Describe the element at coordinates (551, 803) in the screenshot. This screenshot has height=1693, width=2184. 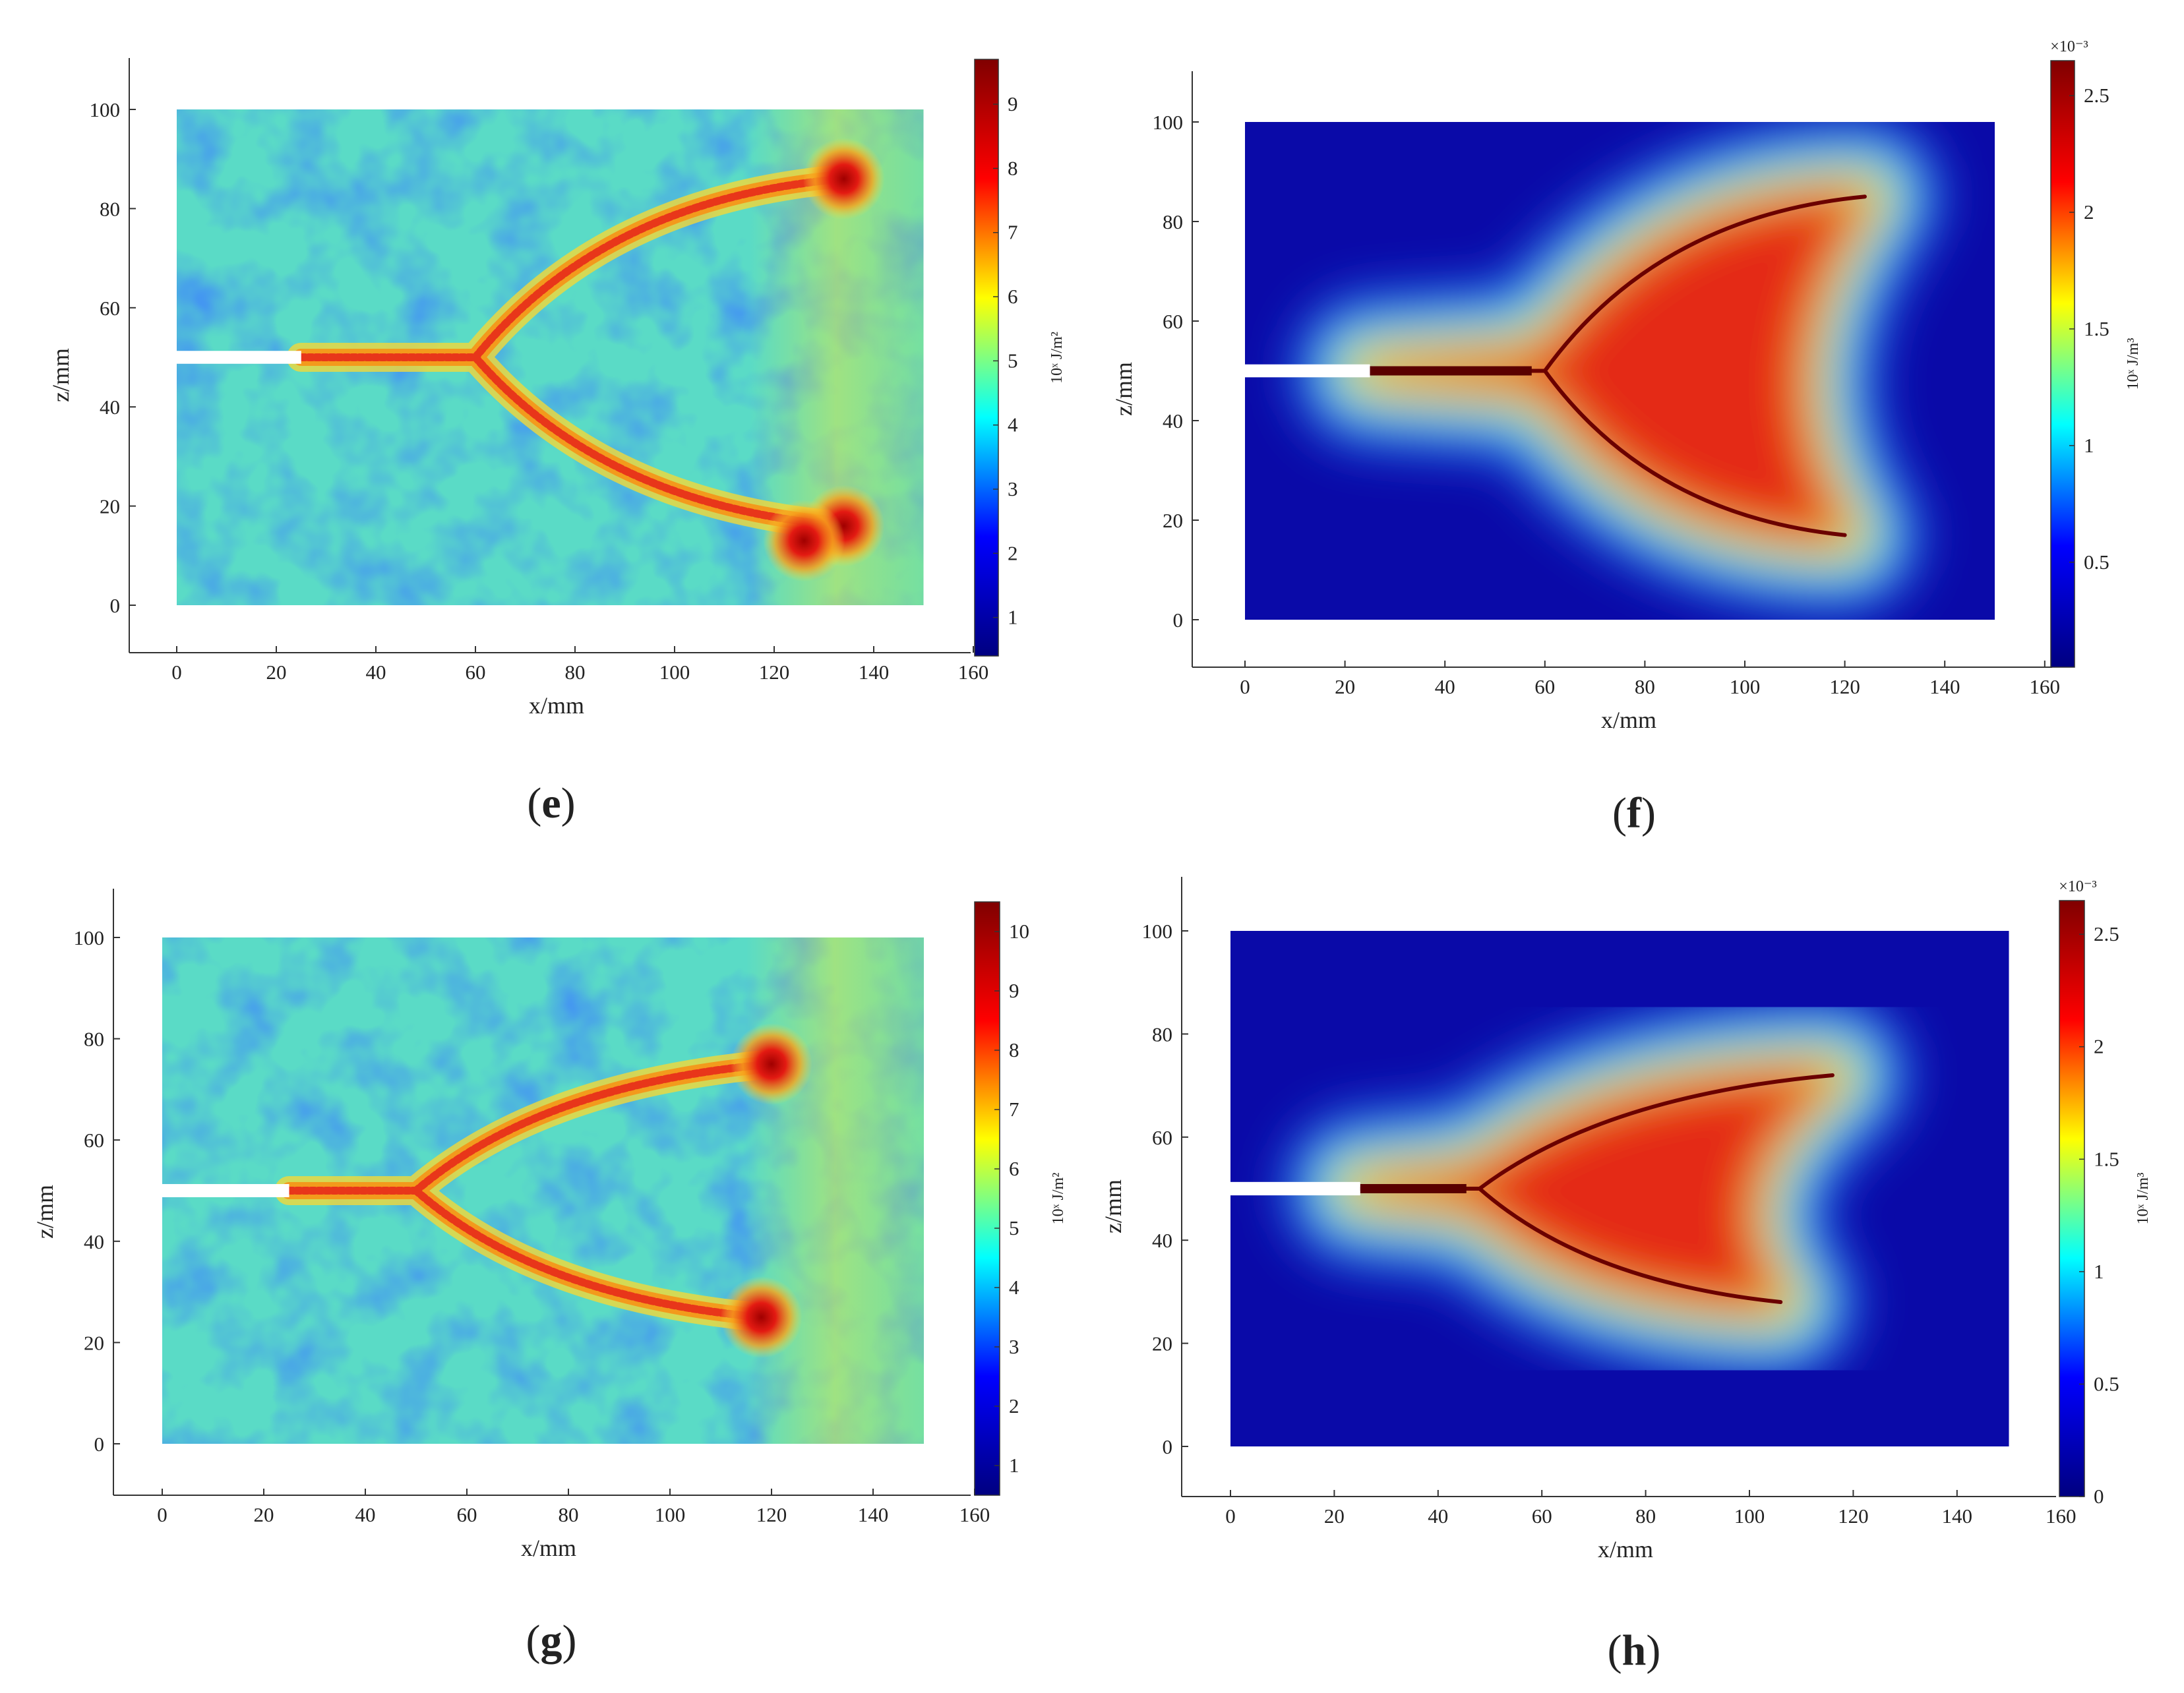
I see `panel-letter: e` at that location.